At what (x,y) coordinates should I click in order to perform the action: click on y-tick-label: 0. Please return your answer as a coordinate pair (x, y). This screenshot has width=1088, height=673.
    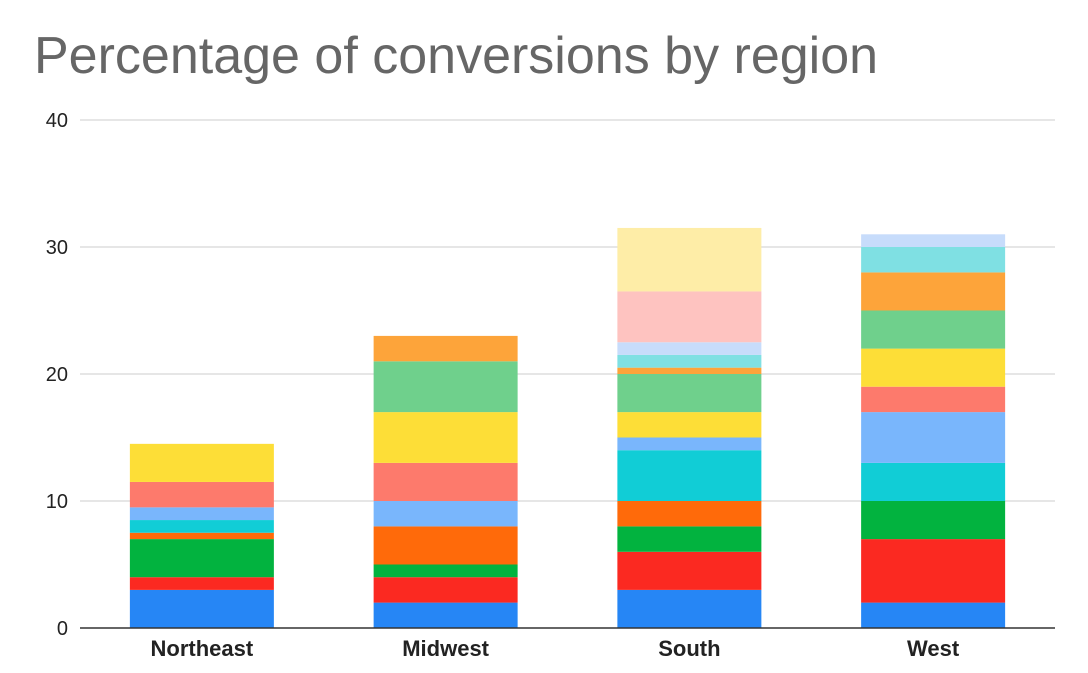
    Looking at the image, I should click on (62, 629).